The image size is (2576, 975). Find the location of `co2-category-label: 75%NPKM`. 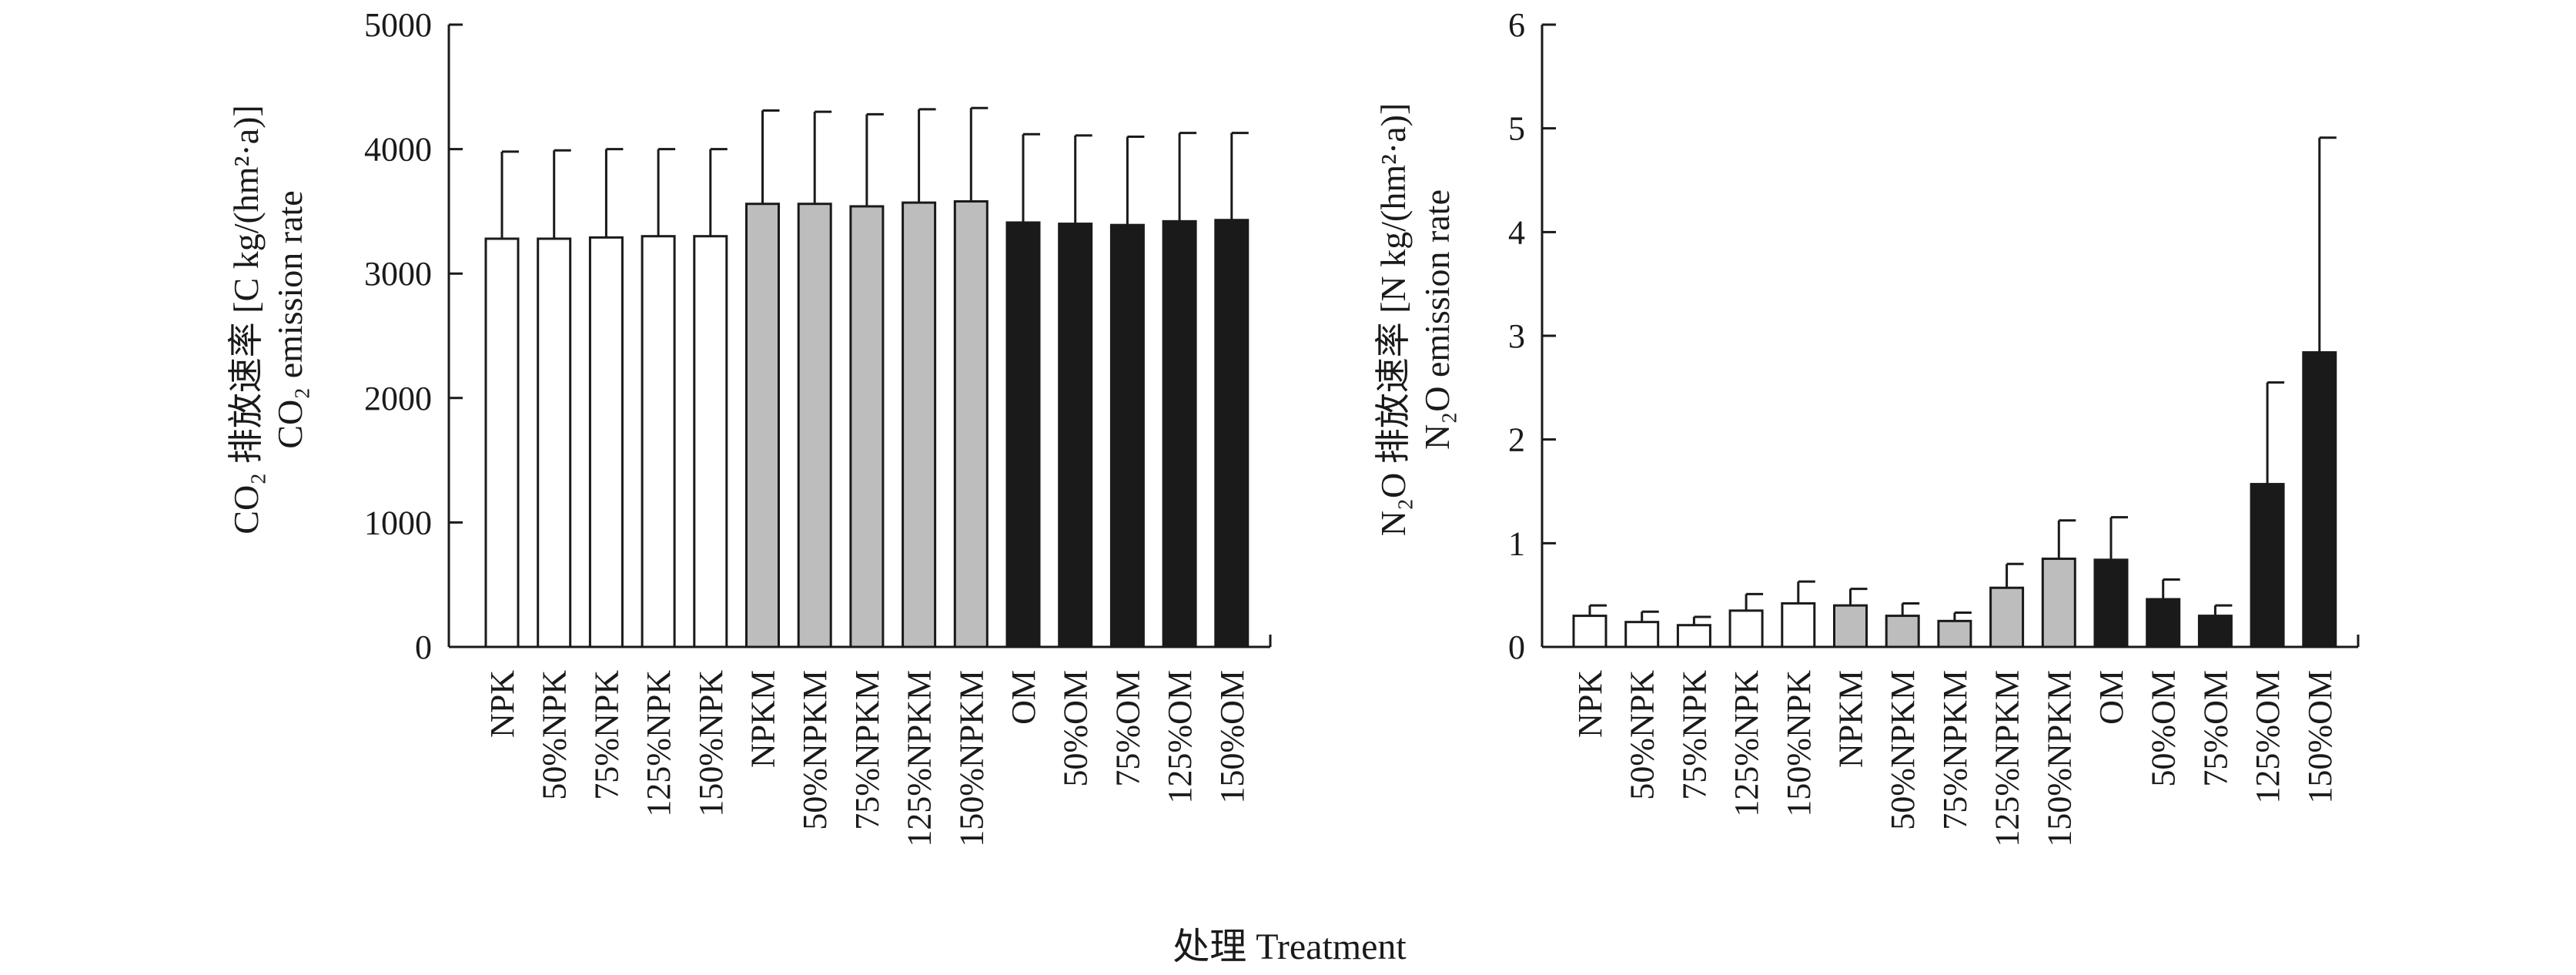

co2-category-label: 75%NPKM is located at coordinates (867, 750).